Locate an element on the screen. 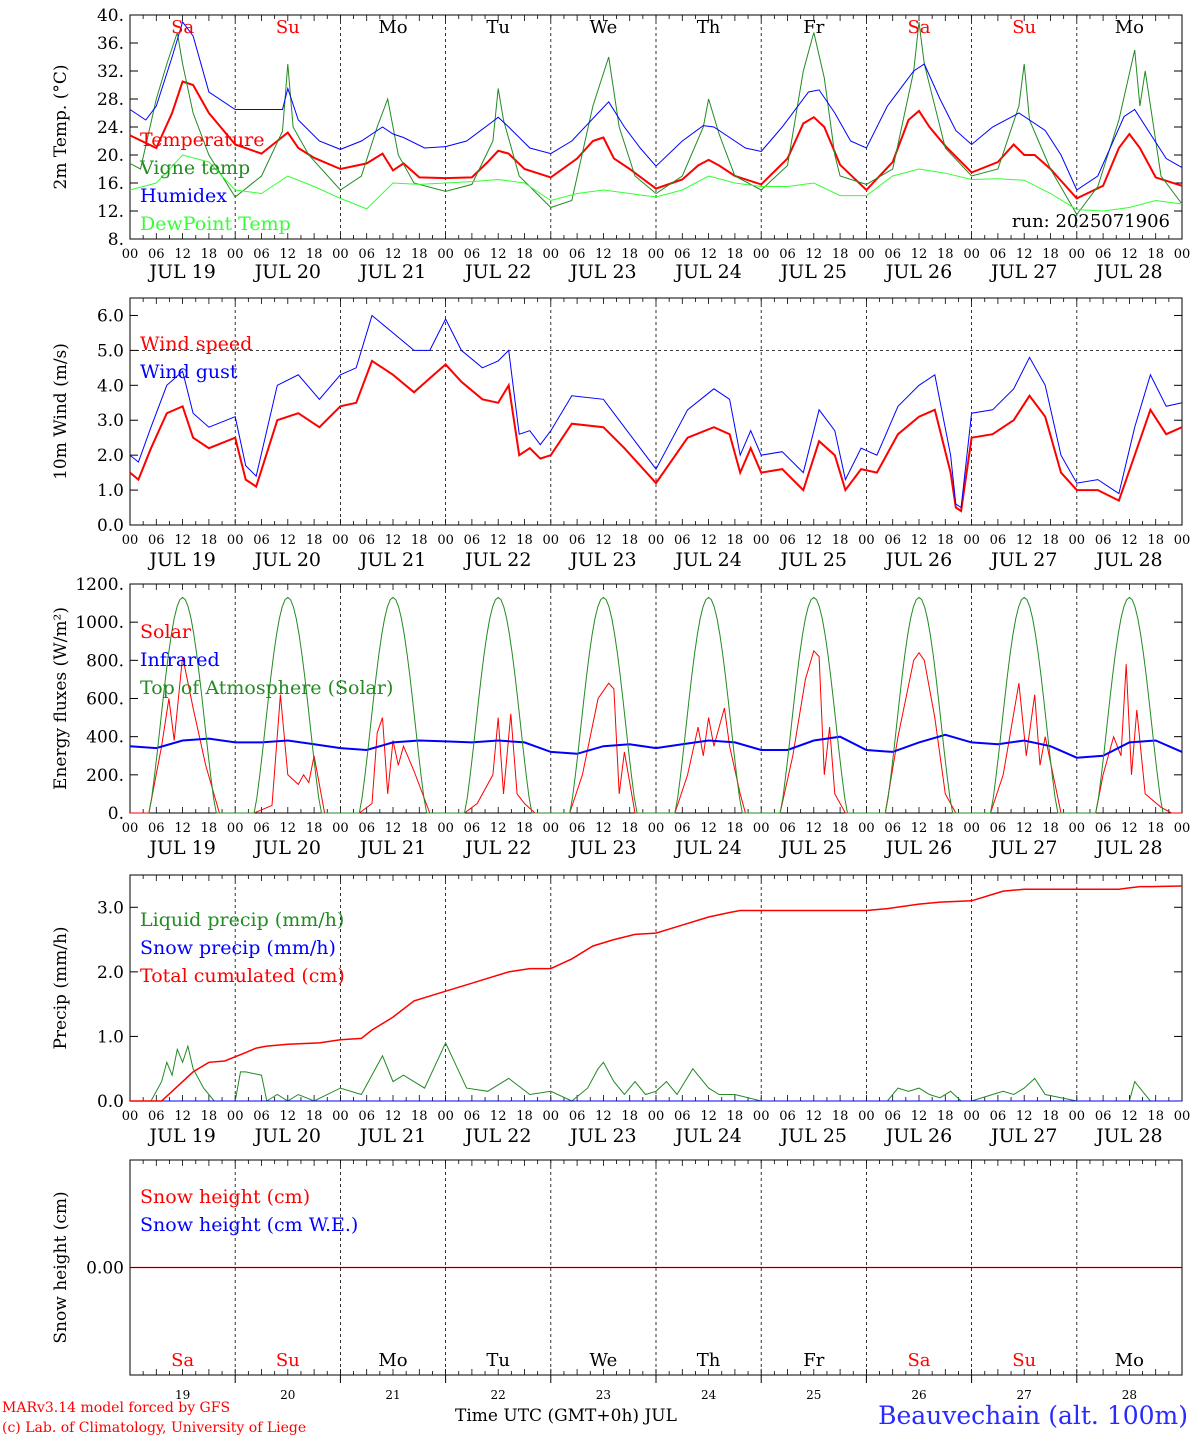 The width and height of the screenshot is (1194, 1440). day-label: JUL 28 is located at coordinates (1128, 1136).